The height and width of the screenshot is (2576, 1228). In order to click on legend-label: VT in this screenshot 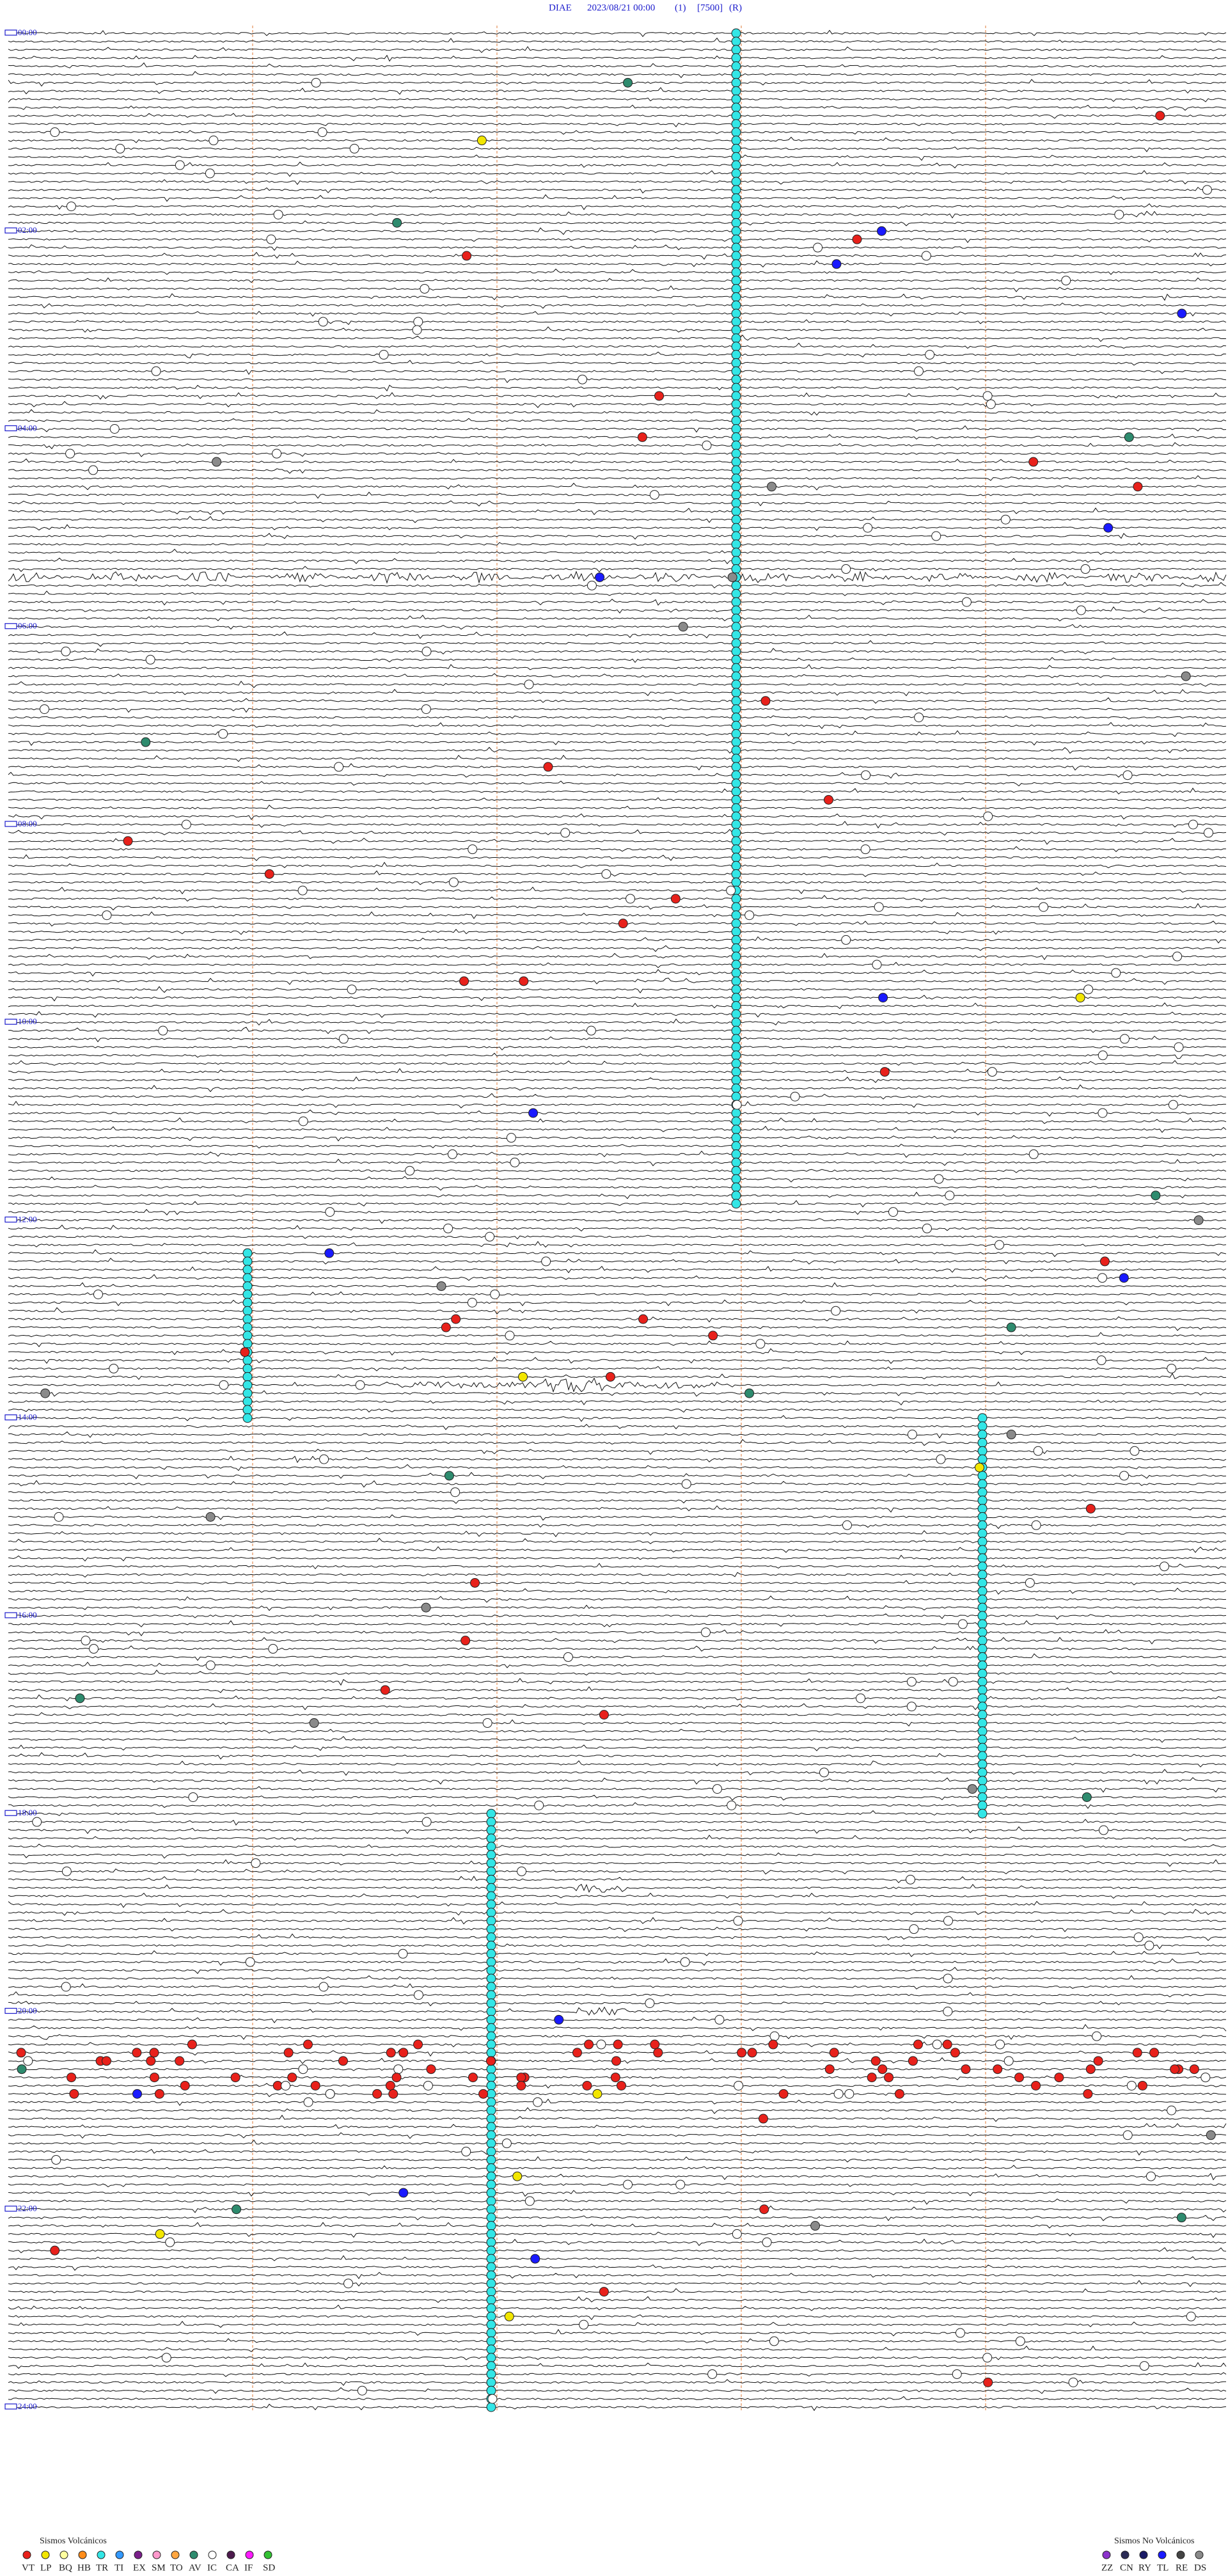, I will do `click(28, 2568)`.